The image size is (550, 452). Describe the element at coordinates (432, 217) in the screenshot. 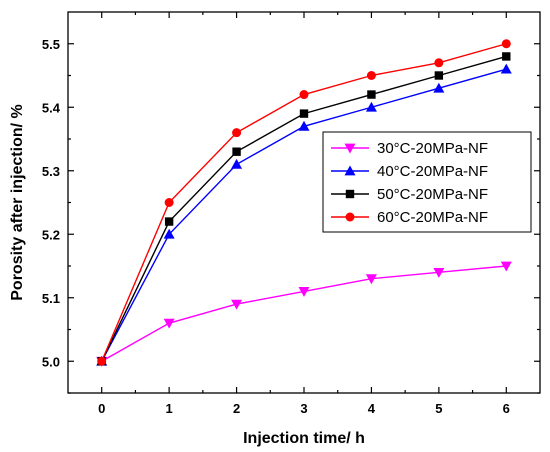

I see `legend-label: 60°C-20MPa-NF` at that location.